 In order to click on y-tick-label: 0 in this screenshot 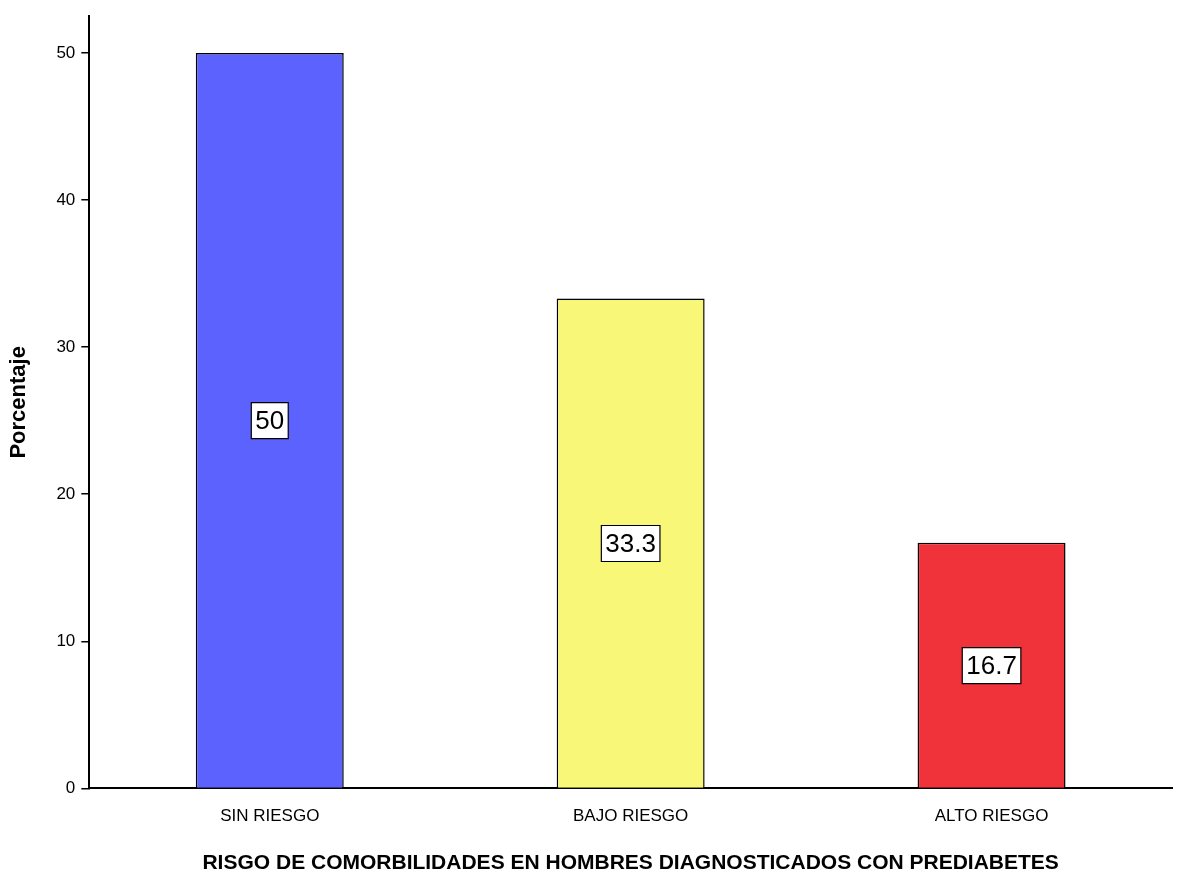, I will do `click(70, 788)`.